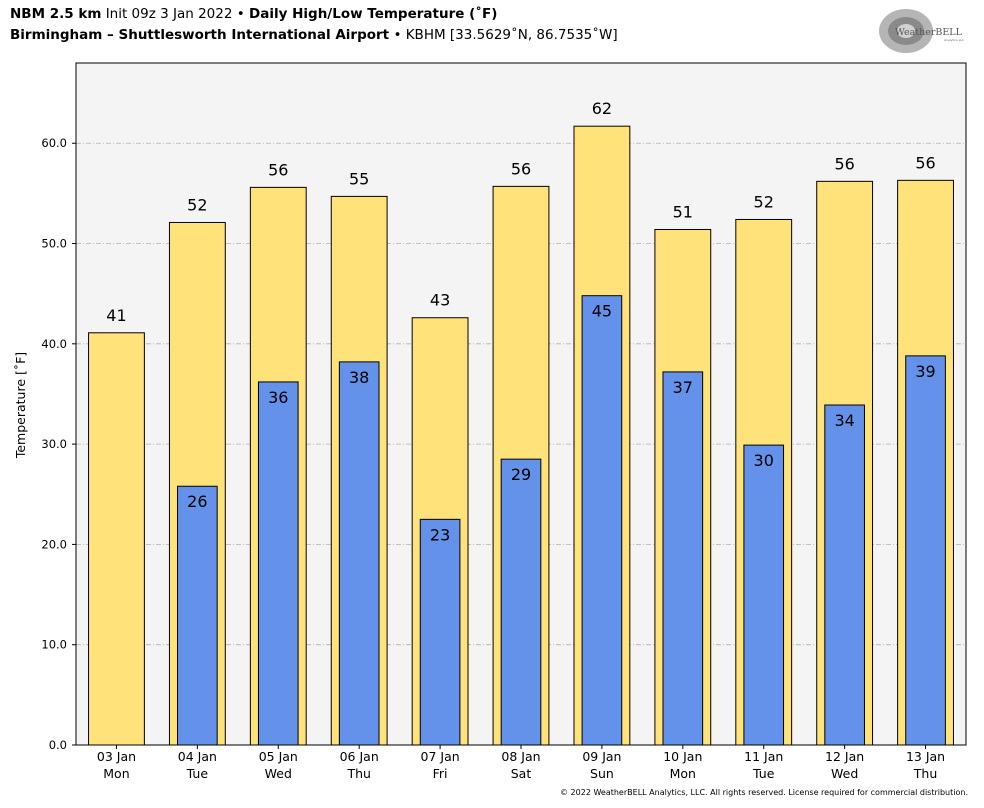 The width and height of the screenshot is (984, 808). Describe the element at coordinates (58, 745) in the screenshot. I see `y-tick-label: 0.0` at that location.